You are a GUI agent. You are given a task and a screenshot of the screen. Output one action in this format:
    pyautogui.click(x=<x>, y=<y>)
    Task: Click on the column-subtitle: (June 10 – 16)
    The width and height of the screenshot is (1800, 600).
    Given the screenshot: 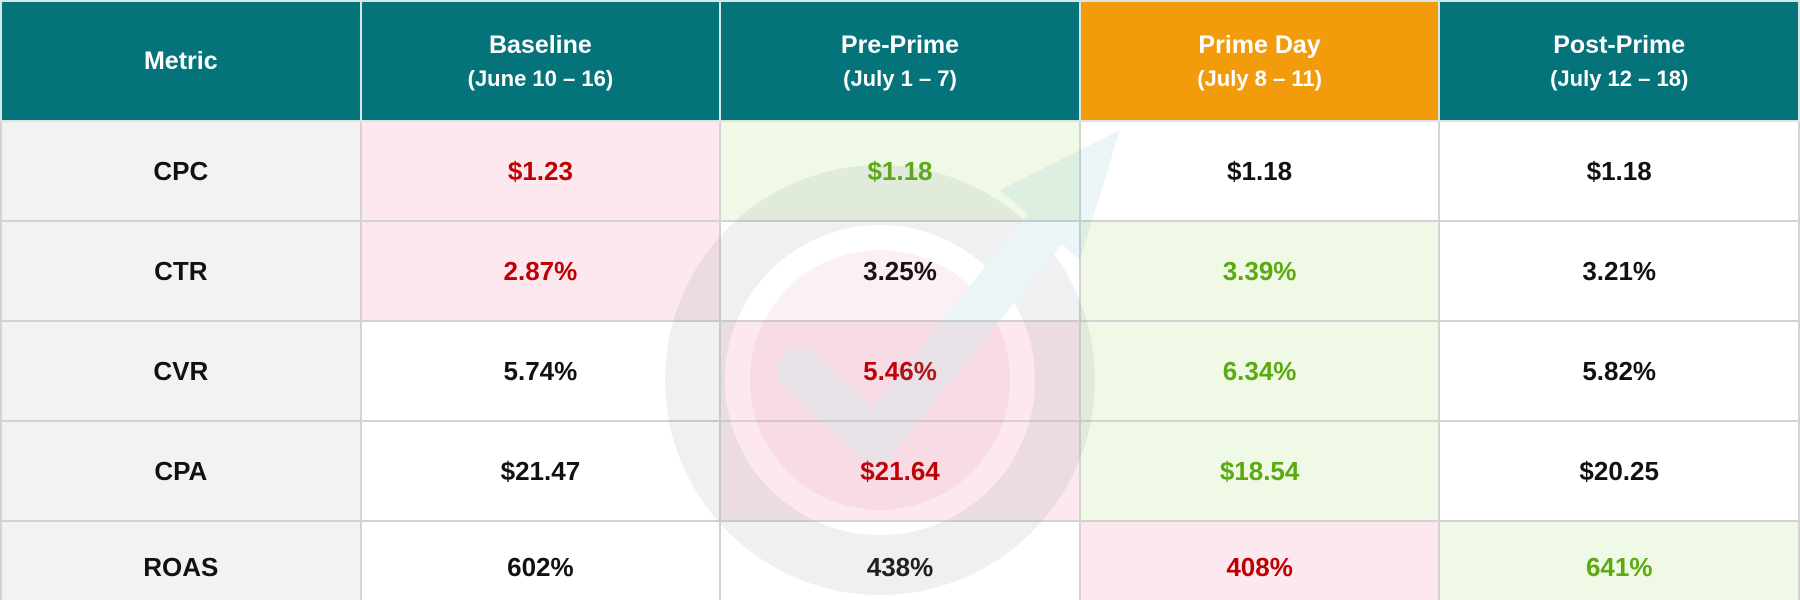 What is the action you would take?
    pyautogui.click(x=540, y=79)
    